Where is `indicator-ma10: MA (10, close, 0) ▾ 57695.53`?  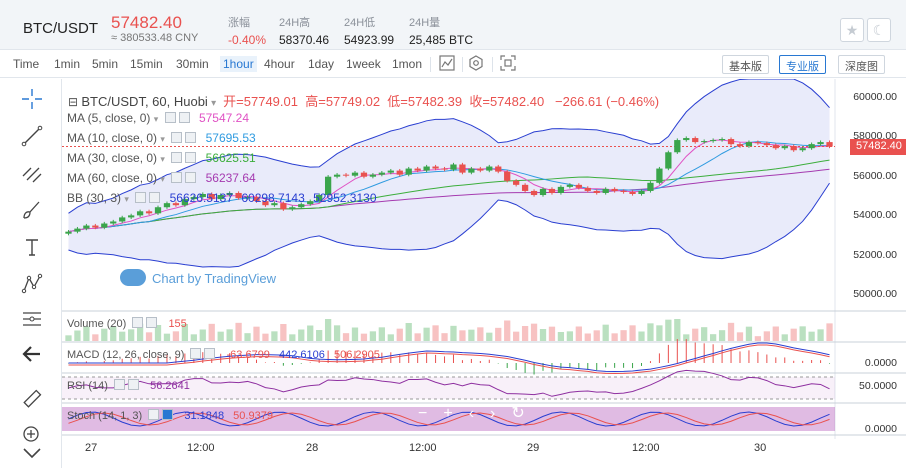 indicator-ma10: MA (10, close, 0) ▾ 57695.53 is located at coordinates (161, 138).